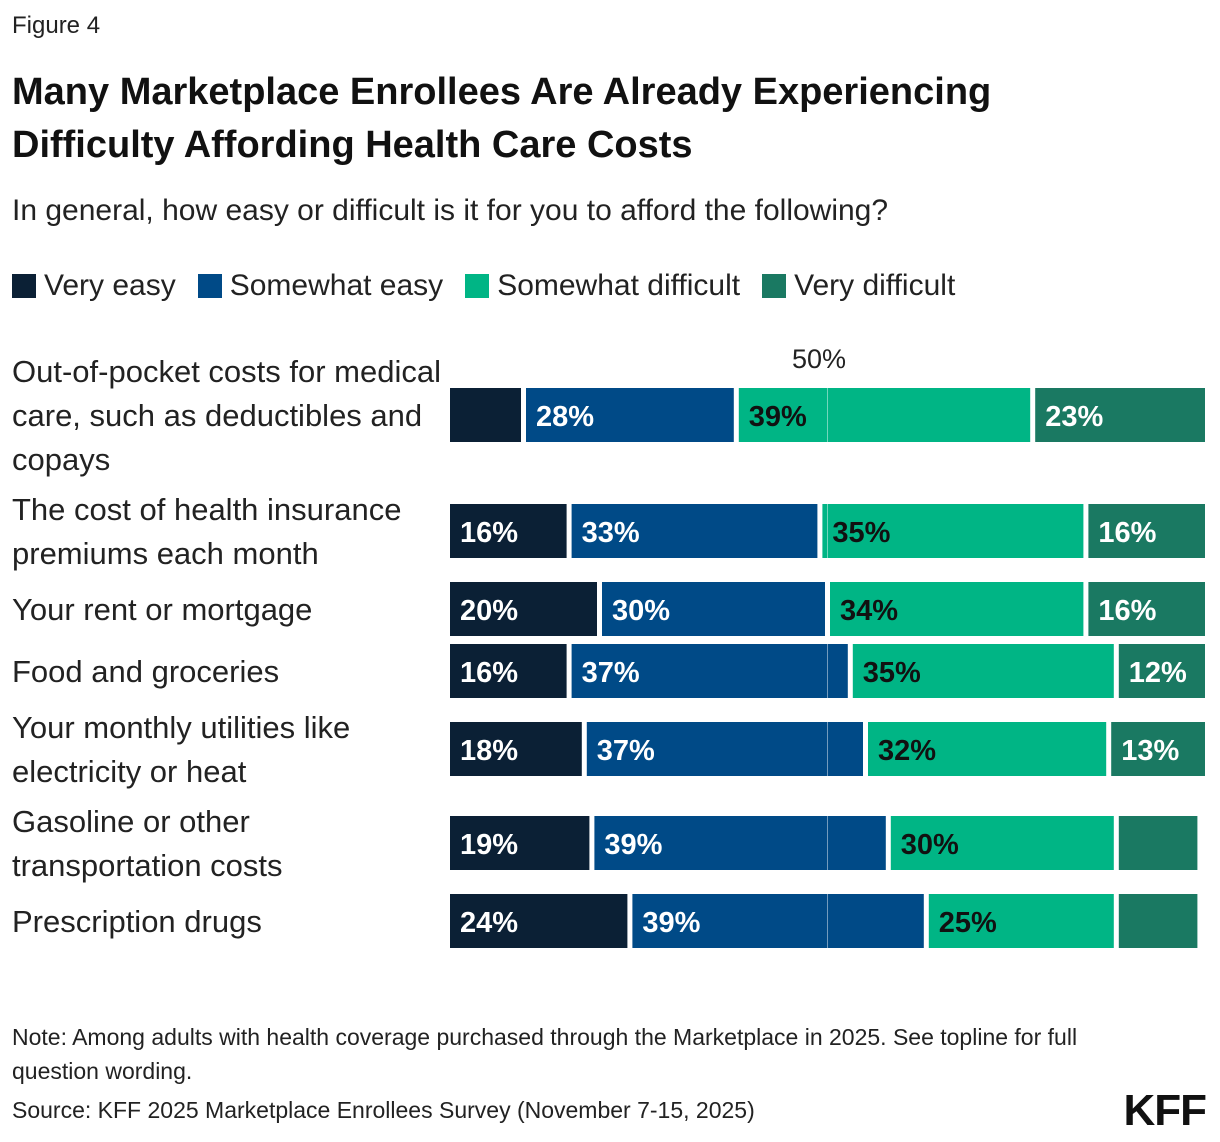 This screenshot has width=1220, height=1142. I want to click on data-label: 32%, so click(907, 751).